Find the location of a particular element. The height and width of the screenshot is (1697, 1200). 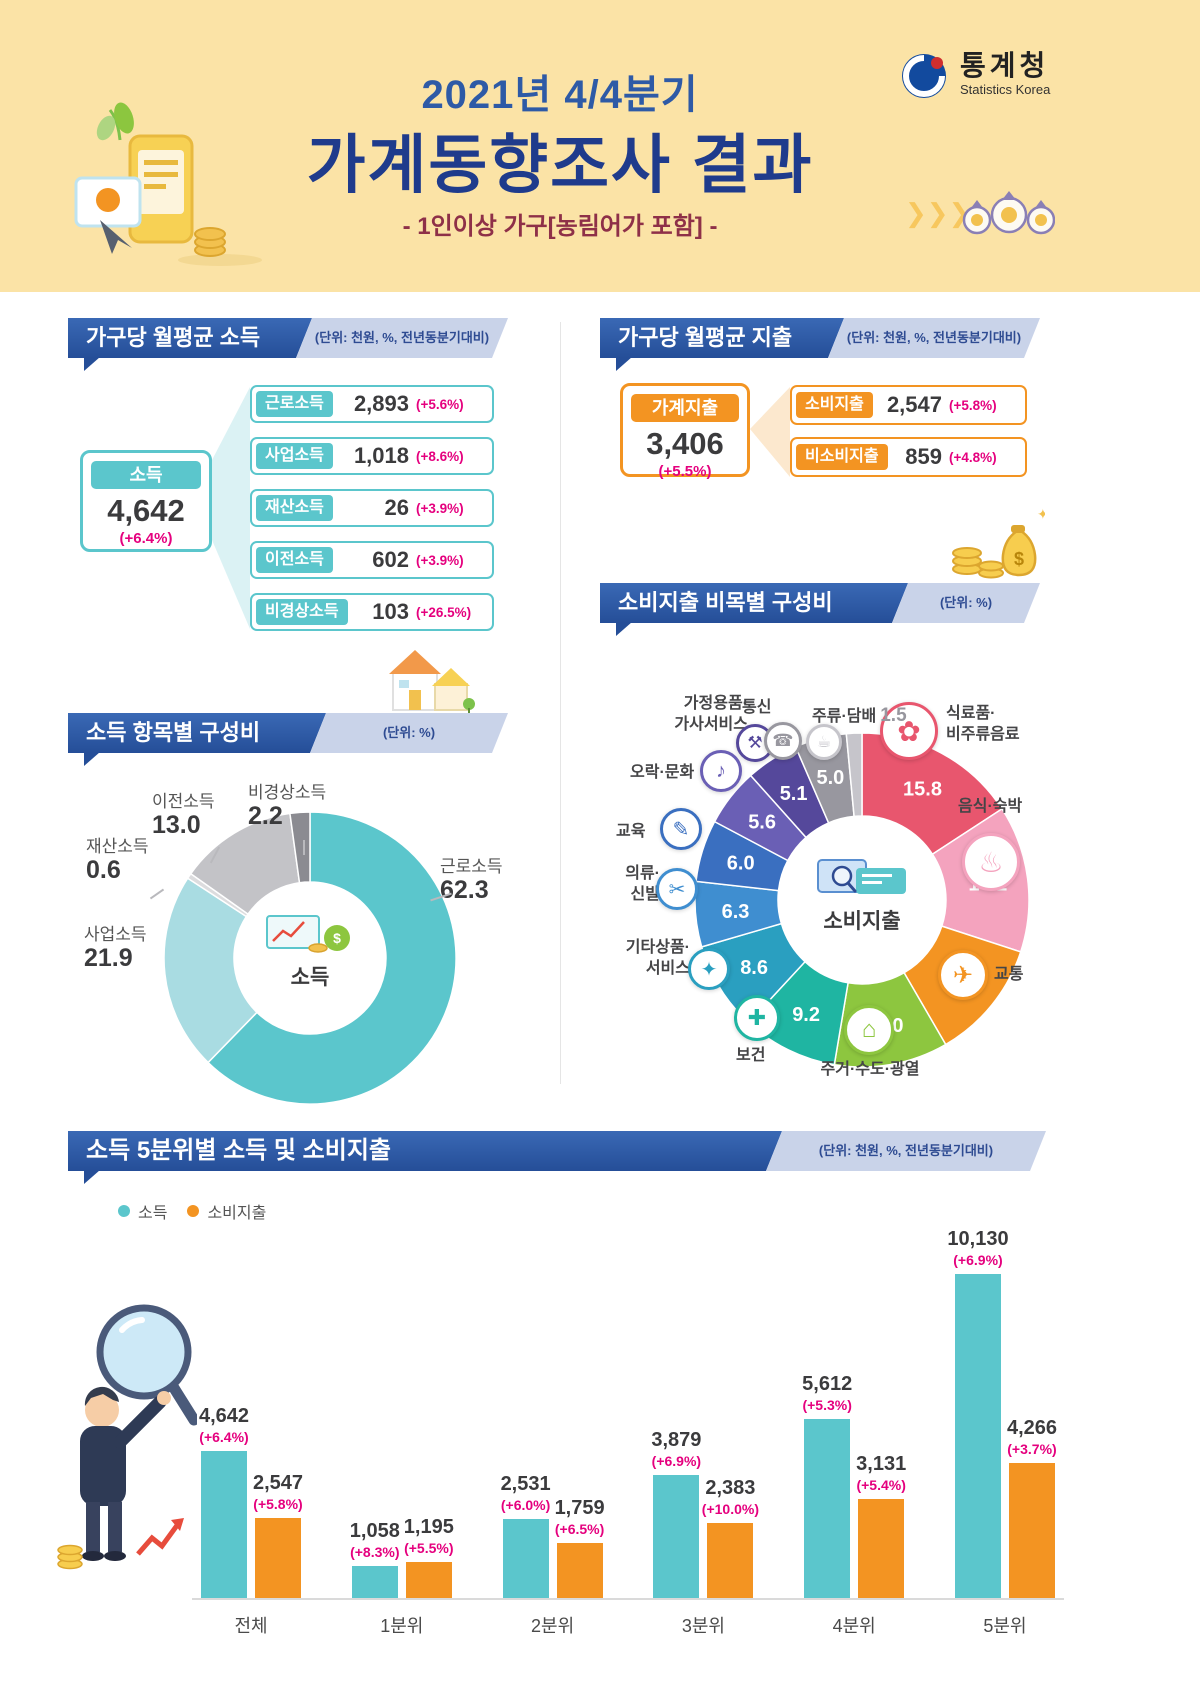

consumption-chart-title: 소비지출 비목별 구성비 is located at coordinates (754, 603).